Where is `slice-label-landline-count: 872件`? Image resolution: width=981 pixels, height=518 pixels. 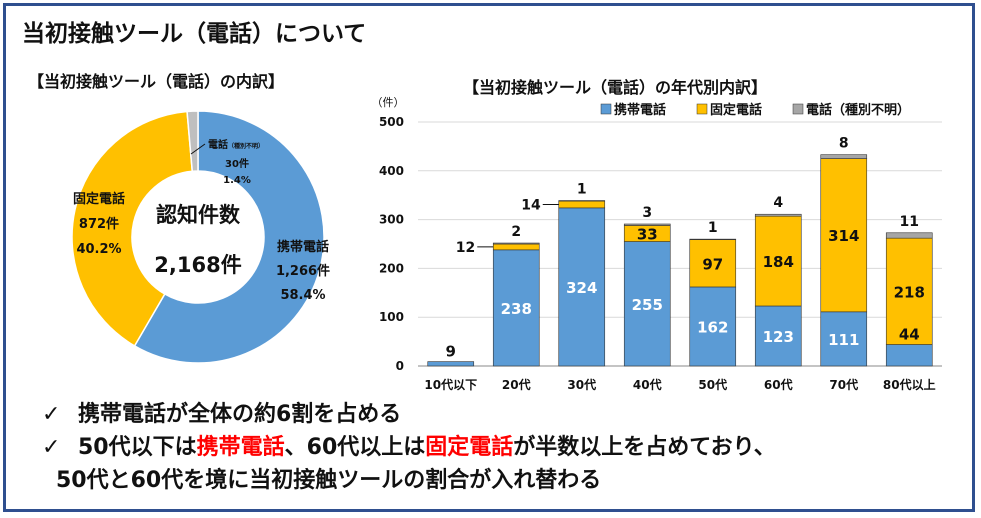 slice-label-landline-count: 872件 is located at coordinates (99, 224).